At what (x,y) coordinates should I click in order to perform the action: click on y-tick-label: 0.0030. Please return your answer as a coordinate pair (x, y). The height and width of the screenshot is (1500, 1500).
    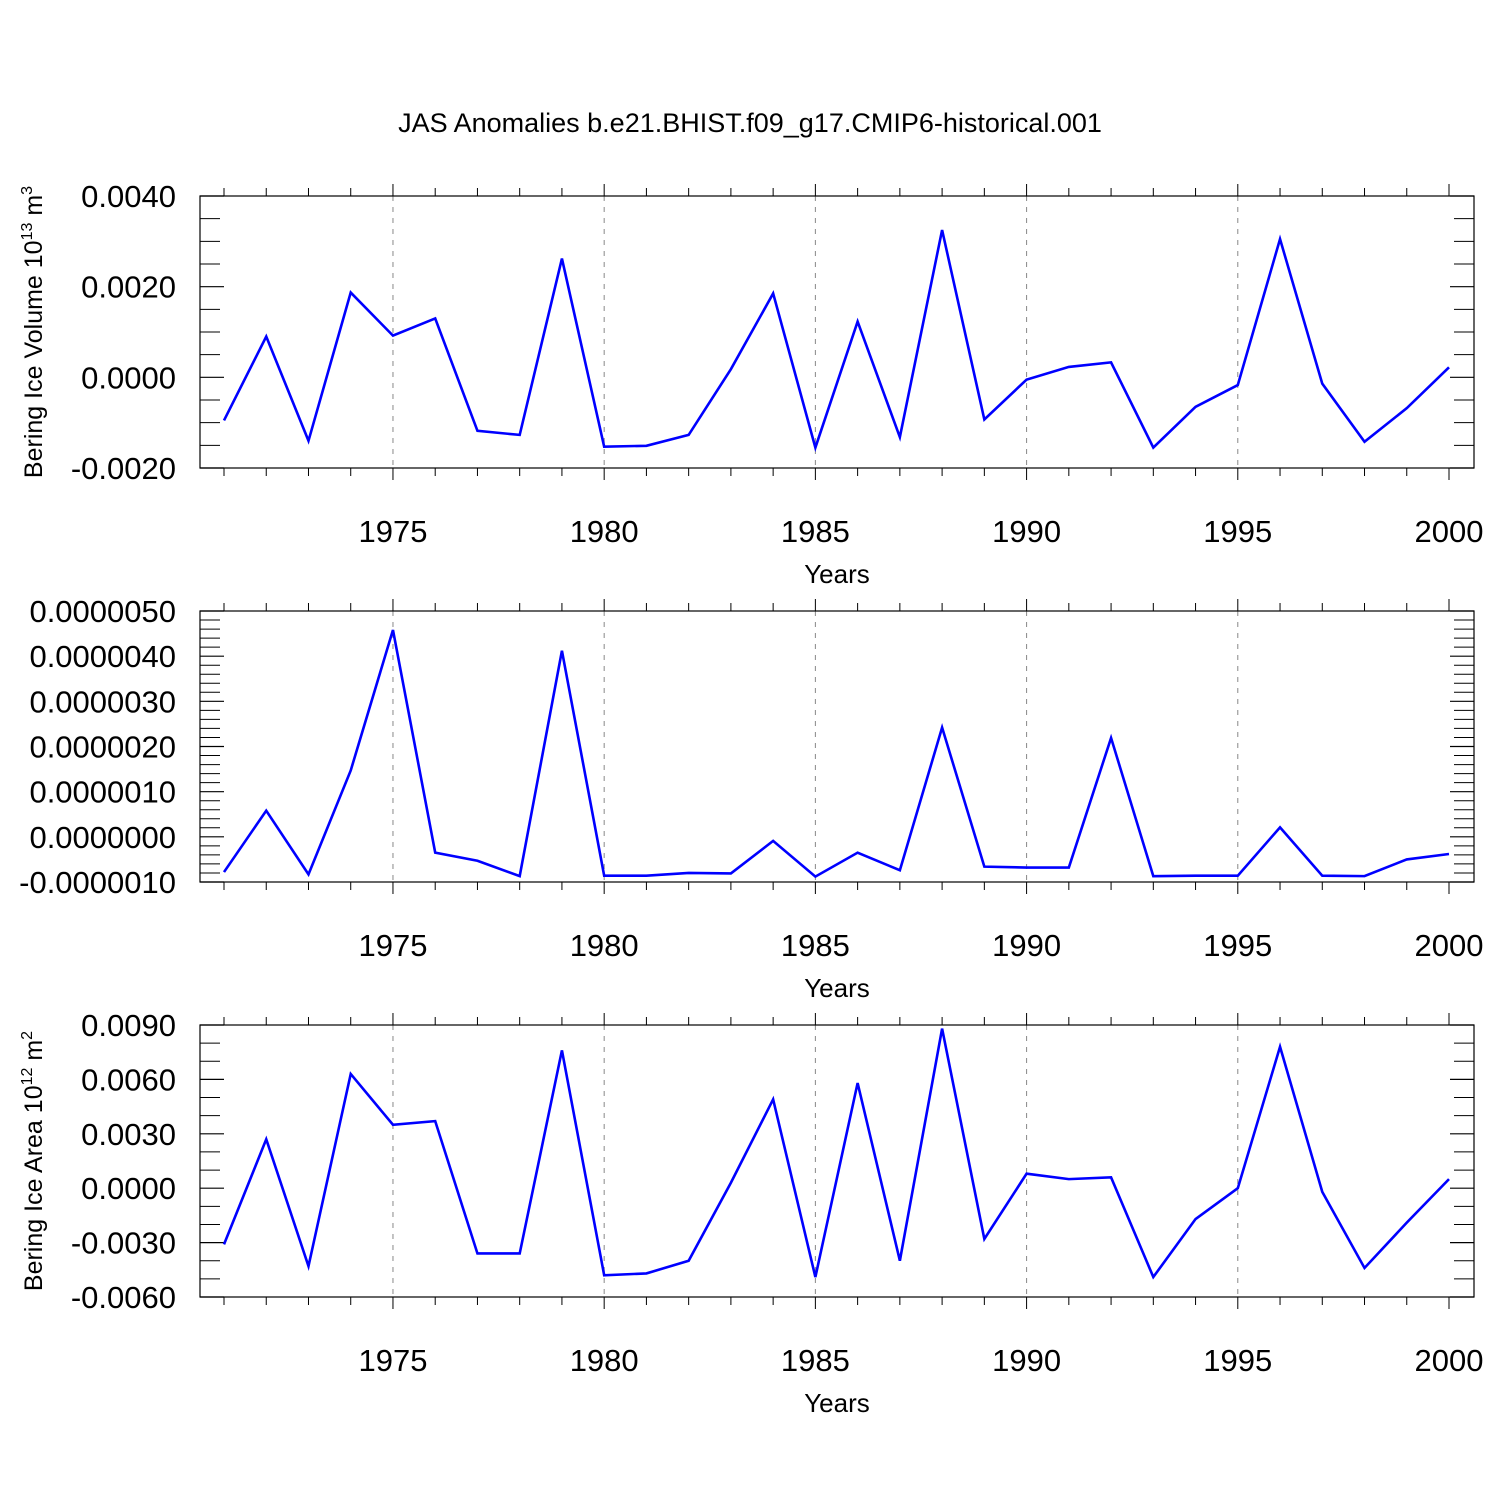
    Looking at the image, I should click on (128, 1134).